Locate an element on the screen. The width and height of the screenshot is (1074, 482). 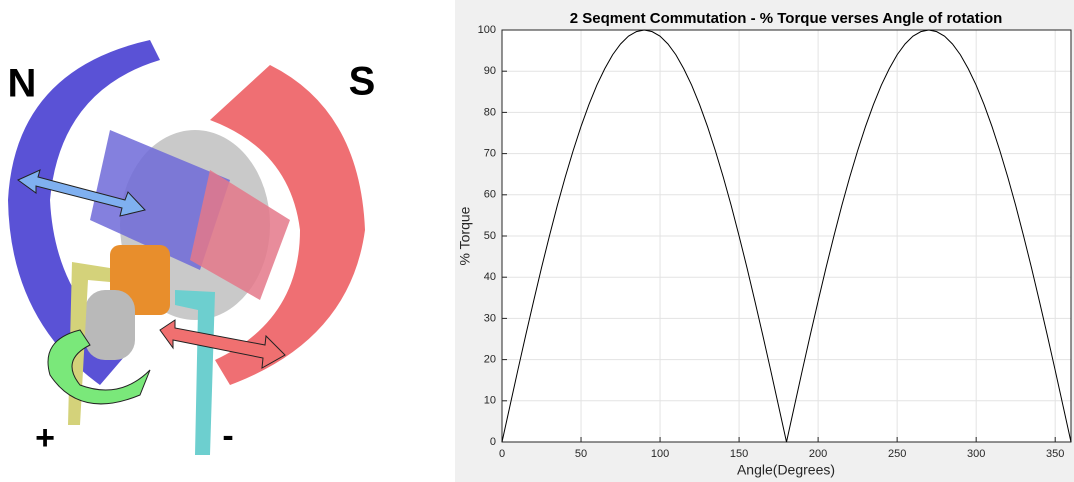
y-tick-label: 100 is located at coordinates (487, 30).